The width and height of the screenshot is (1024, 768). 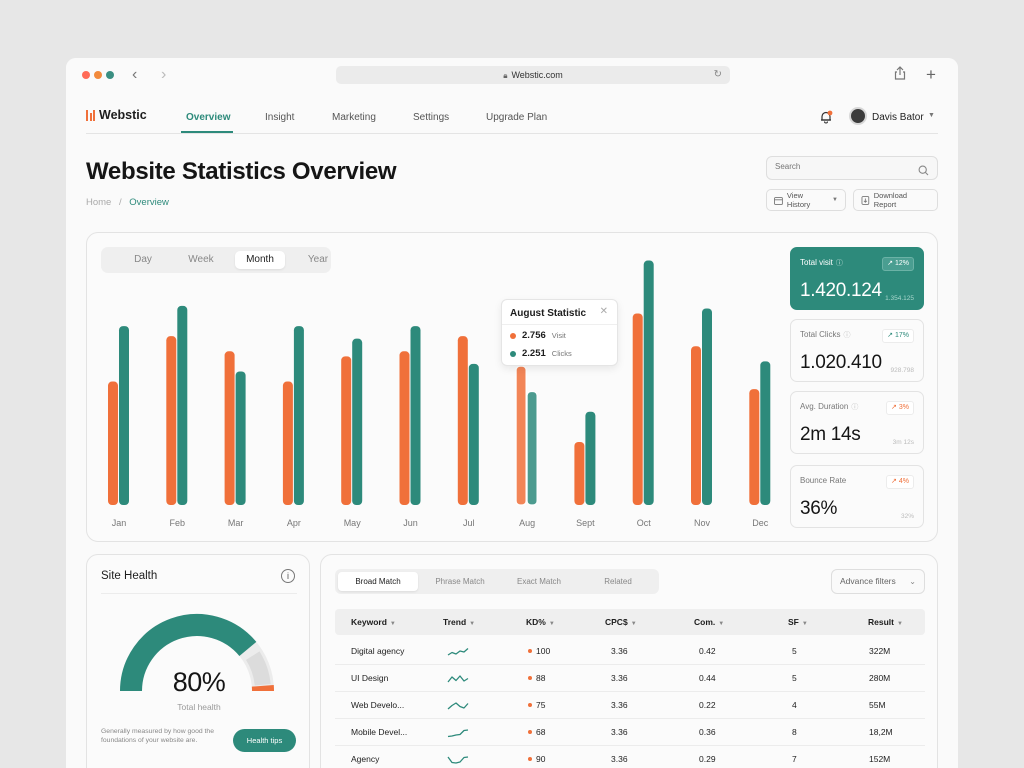 I want to click on bar-visit-dec, so click(x=754, y=447).